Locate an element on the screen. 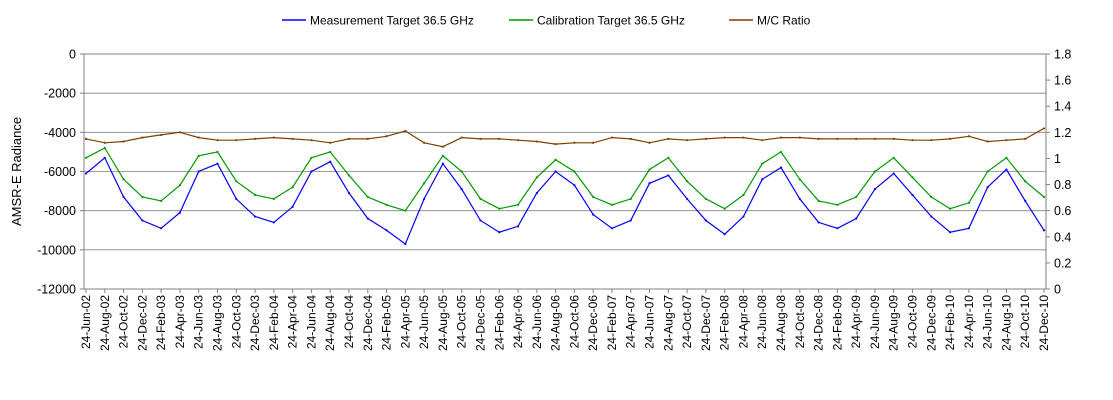 Image resolution: width=1113 pixels, height=400 pixels. x-tick-label: 24-Dec-09 is located at coordinates (931, 323).